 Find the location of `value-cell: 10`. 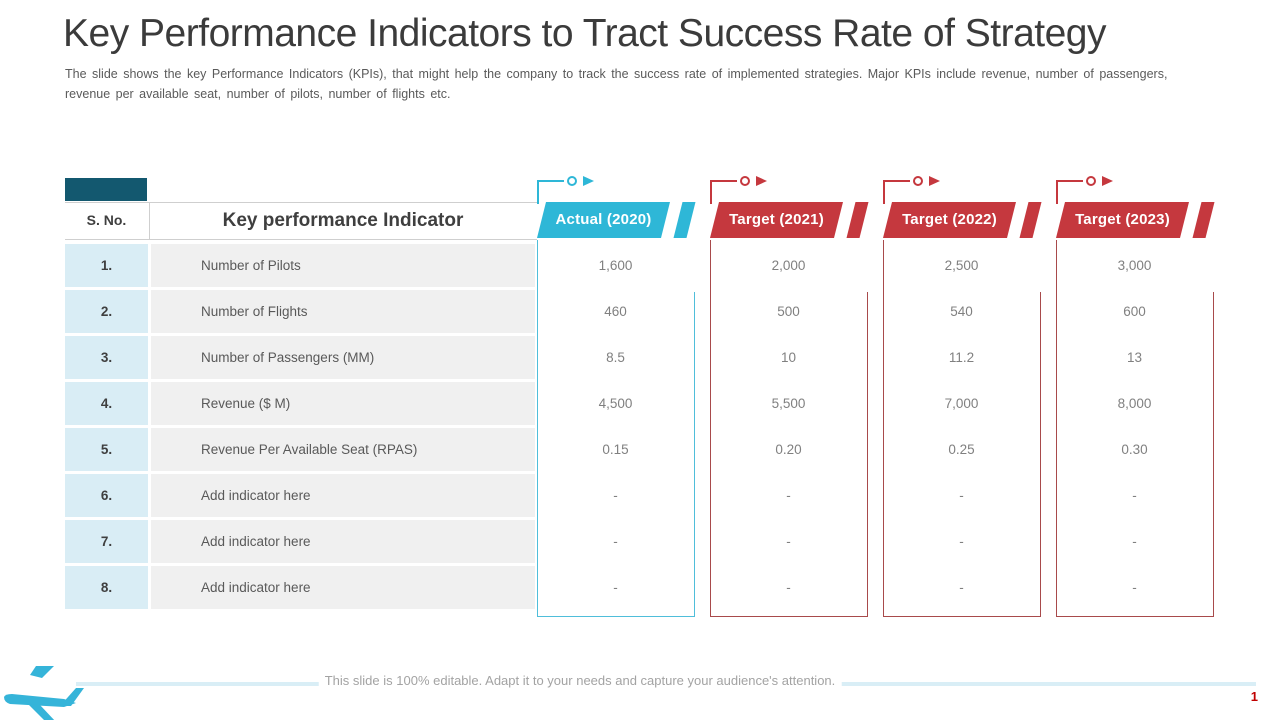

value-cell: 10 is located at coordinates (788, 357).